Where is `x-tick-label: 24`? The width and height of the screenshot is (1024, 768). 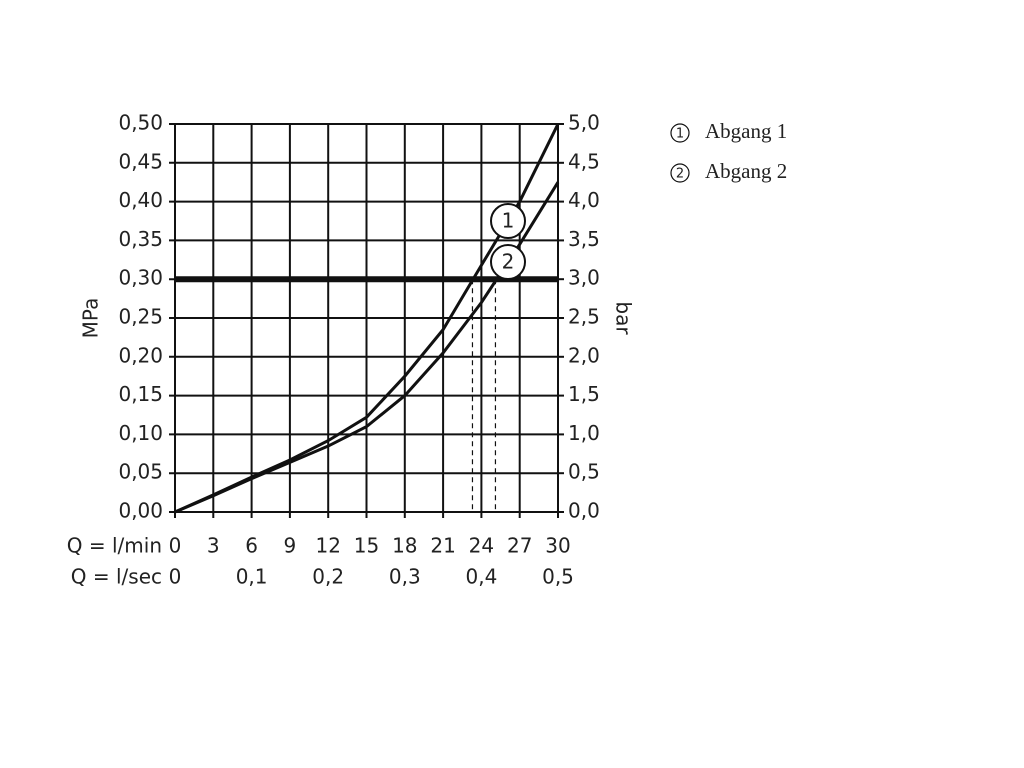
x-tick-label: 24 is located at coordinates (481, 546).